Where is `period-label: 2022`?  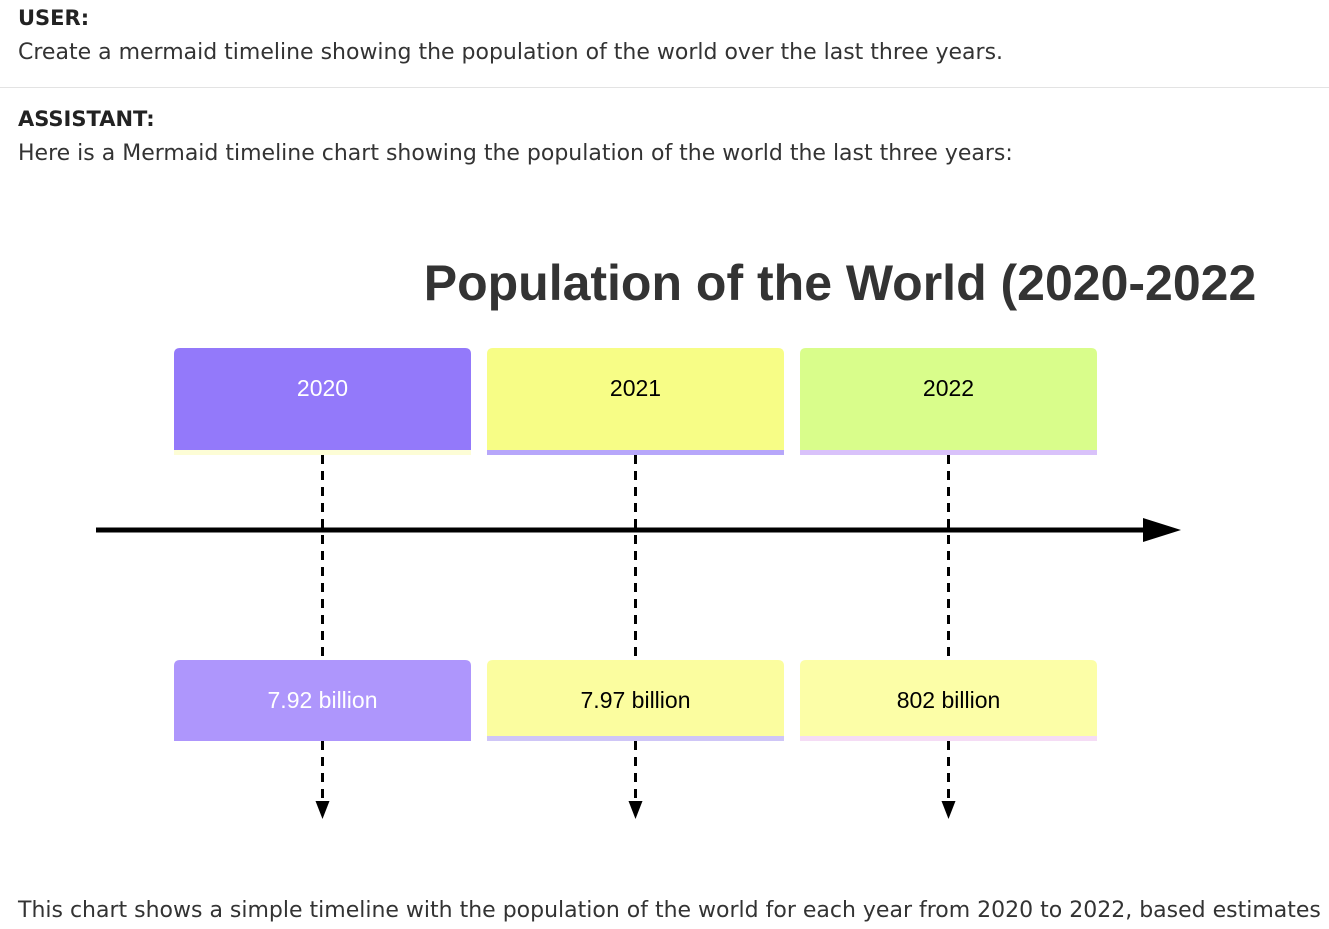 period-label: 2022 is located at coordinates (948, 388).